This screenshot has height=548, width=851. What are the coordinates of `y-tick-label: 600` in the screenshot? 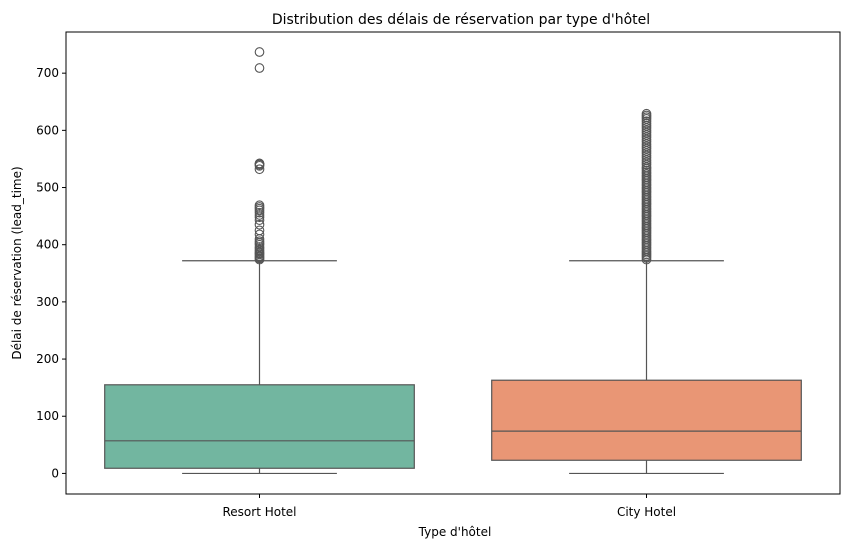 It's located at (47, 130).